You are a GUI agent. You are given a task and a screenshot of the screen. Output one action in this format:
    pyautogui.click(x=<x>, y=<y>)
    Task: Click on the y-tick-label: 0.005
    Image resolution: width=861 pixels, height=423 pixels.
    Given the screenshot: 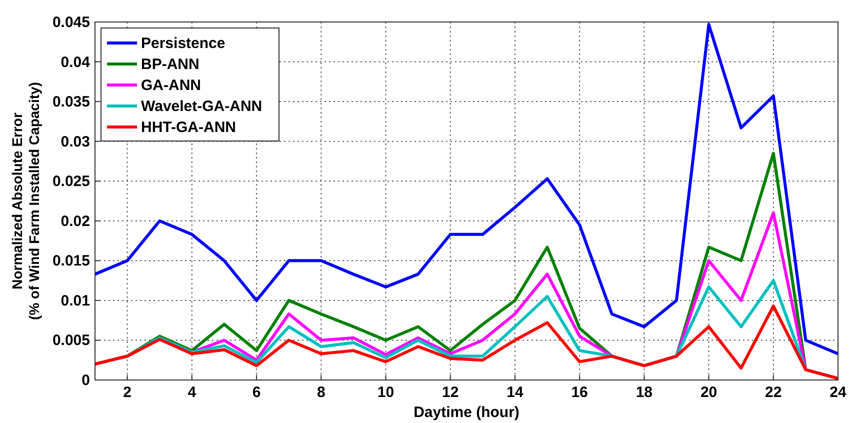 What is the action you would take?
    pyautogui.click(x=71, y=341)
    